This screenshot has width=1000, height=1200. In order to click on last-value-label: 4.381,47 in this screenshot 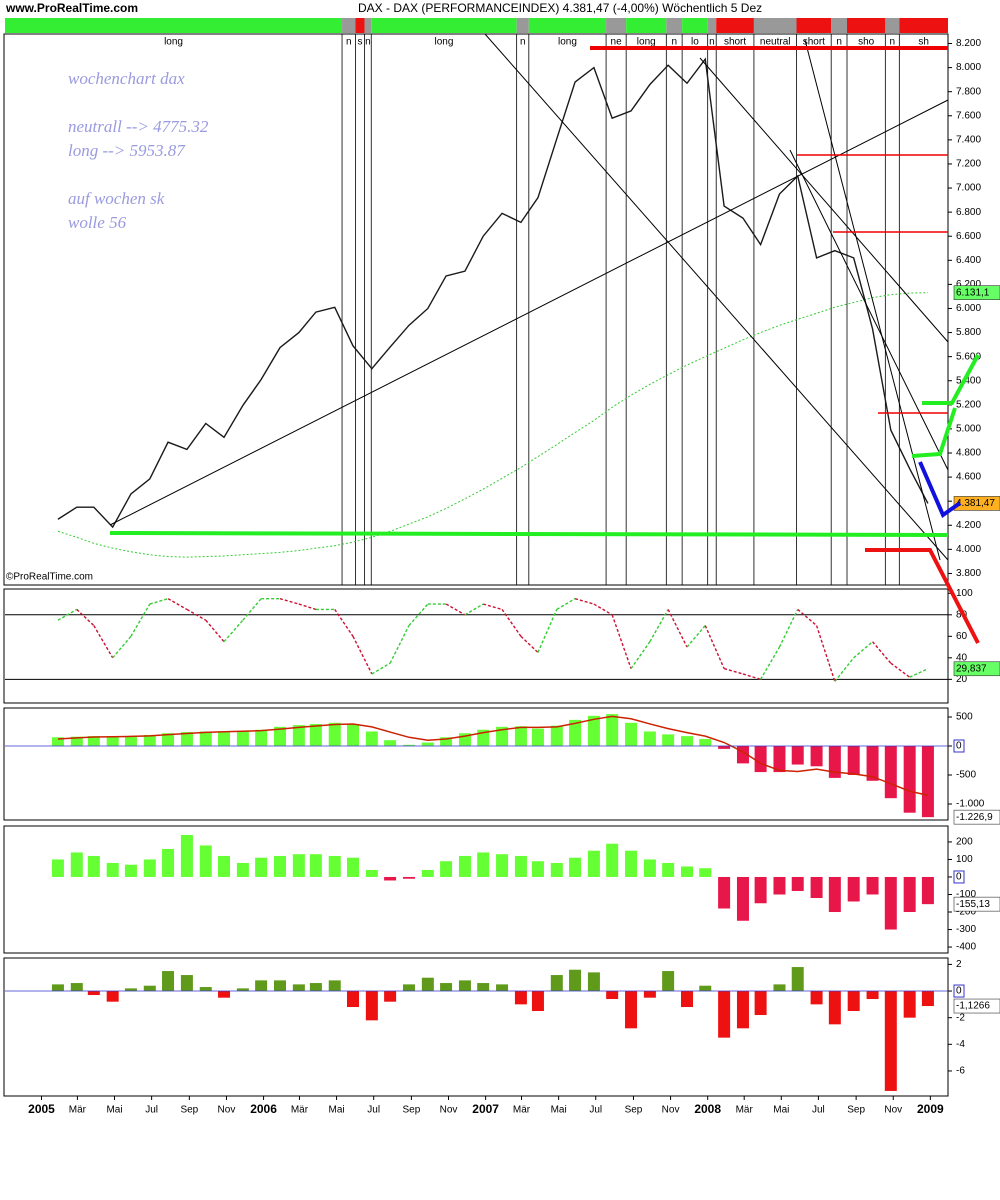, I will do `click(975, 503)`.